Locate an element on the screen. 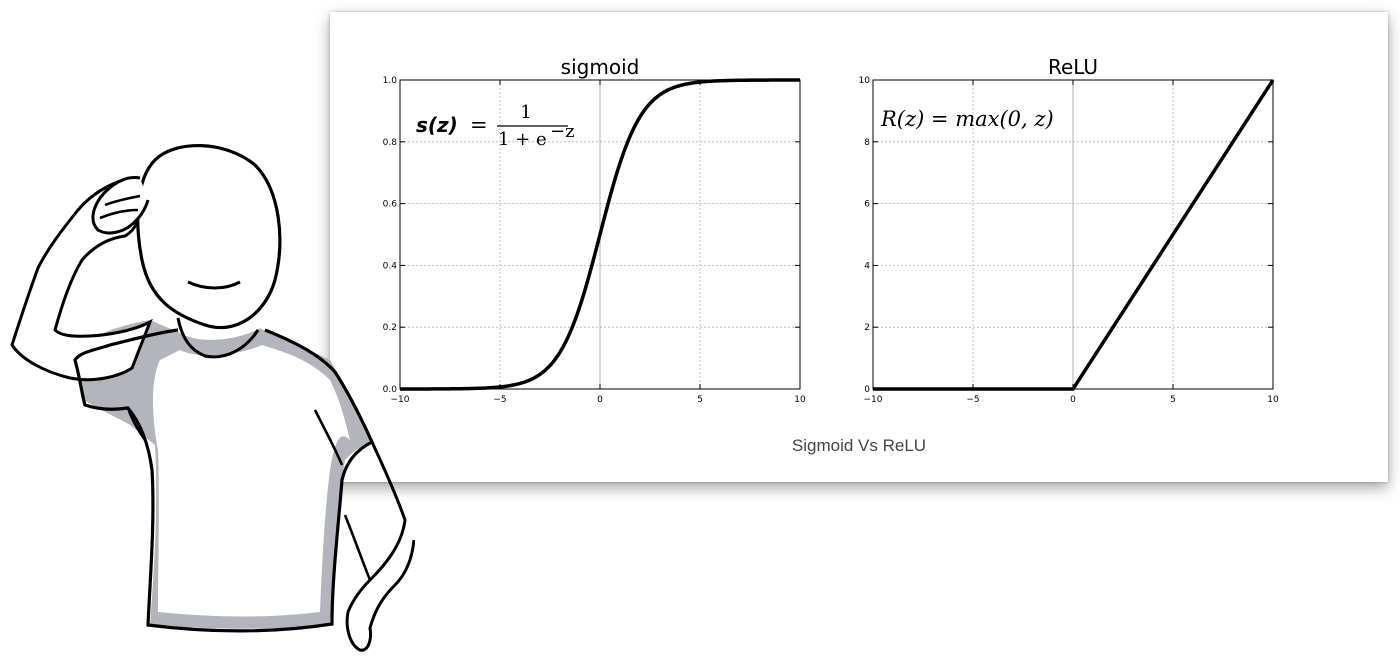 This screenshot has width=1400, height=656. sigmoid-xtick-label-1: −5 is located at coordinates (499, 400).